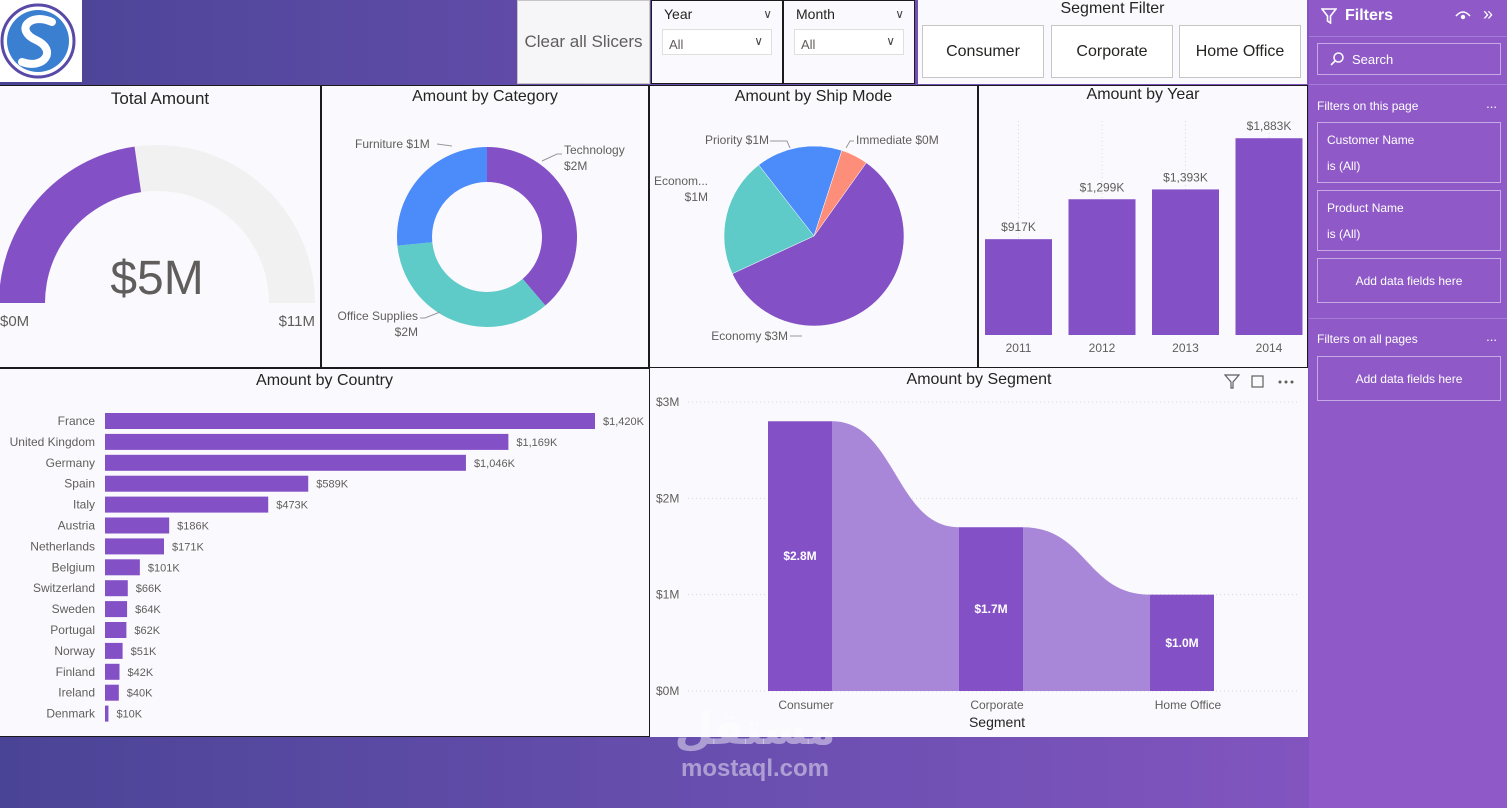  I want to click on bar-germany, so click(285, 462).